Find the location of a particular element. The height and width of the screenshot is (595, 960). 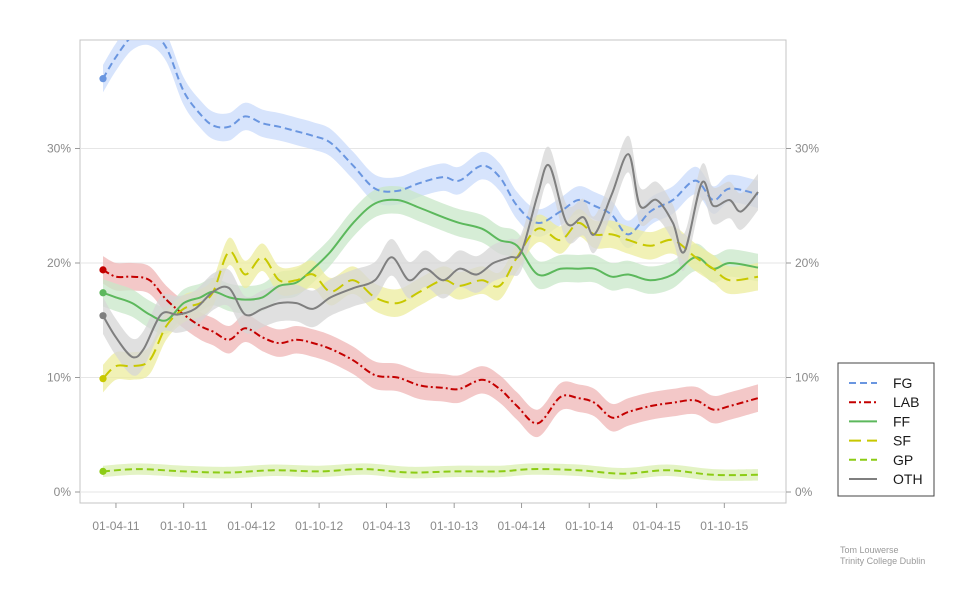

y-tick-label-left: 20% is located at coordinates (59, 263).